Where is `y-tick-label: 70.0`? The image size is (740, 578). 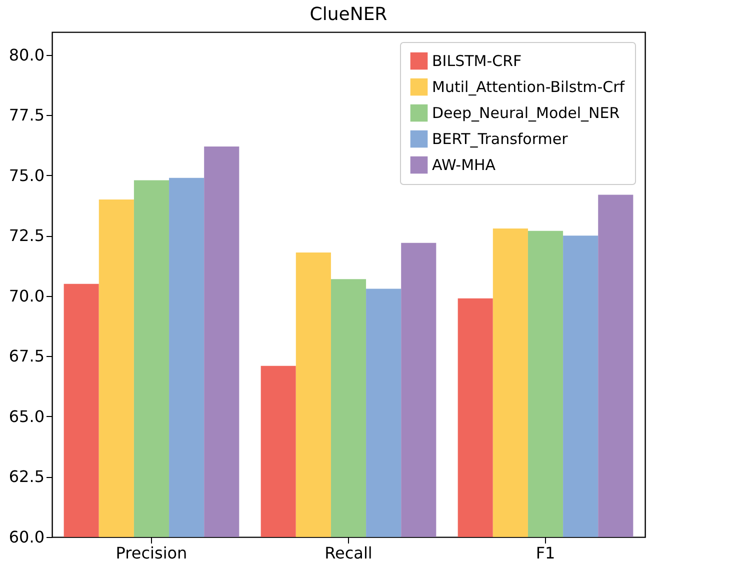 y-tick-label: 70.0 is located at coordinates (26, 296).